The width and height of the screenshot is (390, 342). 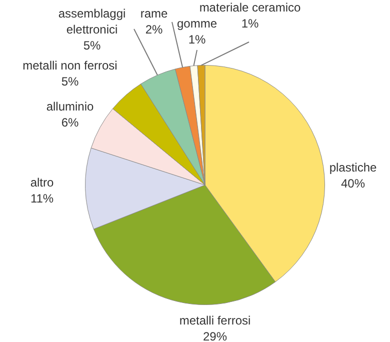 I want to click on slice-label: materiale ceramico, so click(x=250, y=7).